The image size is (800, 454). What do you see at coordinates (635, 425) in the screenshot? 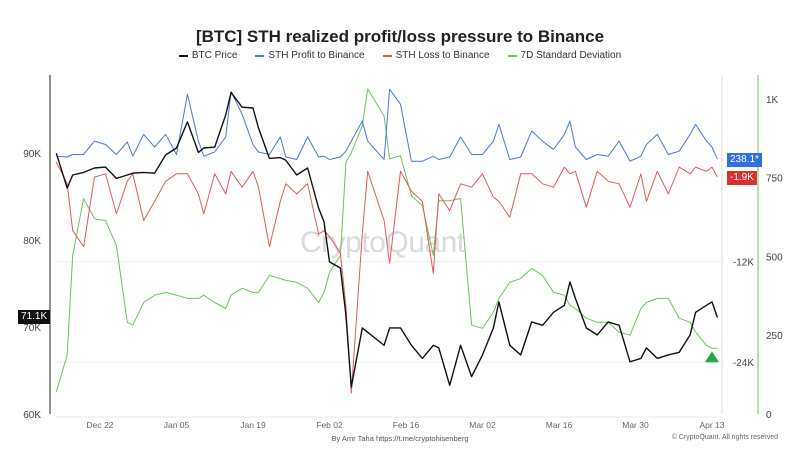
I see `x-tick-label: Mar 30` at bounding box center [635, 425].